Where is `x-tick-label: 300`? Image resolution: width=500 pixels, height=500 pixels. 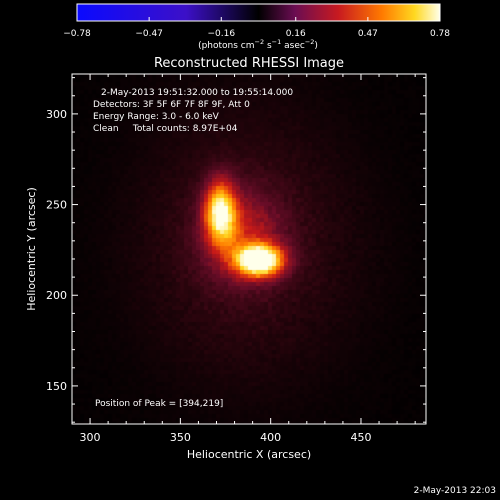 x-tick-label: 300 is located at coordinates (90, 437).